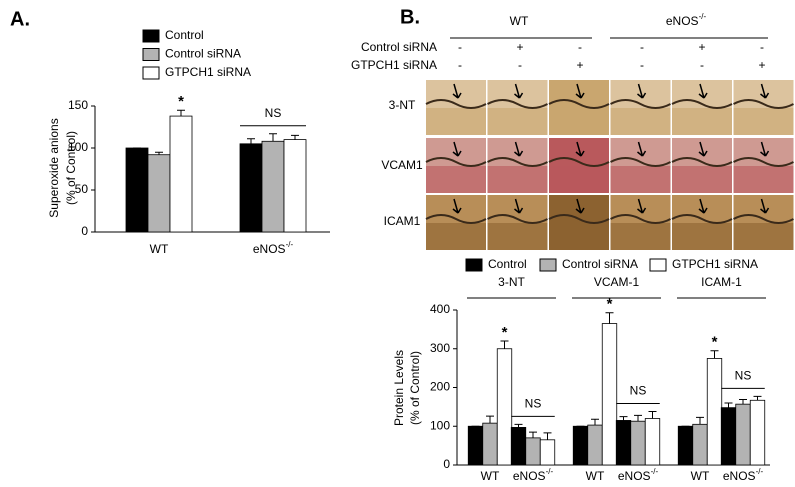 The image size is (795, 487). I want to click on row-label: GTPCH1 siRNA, so click(394, 65).